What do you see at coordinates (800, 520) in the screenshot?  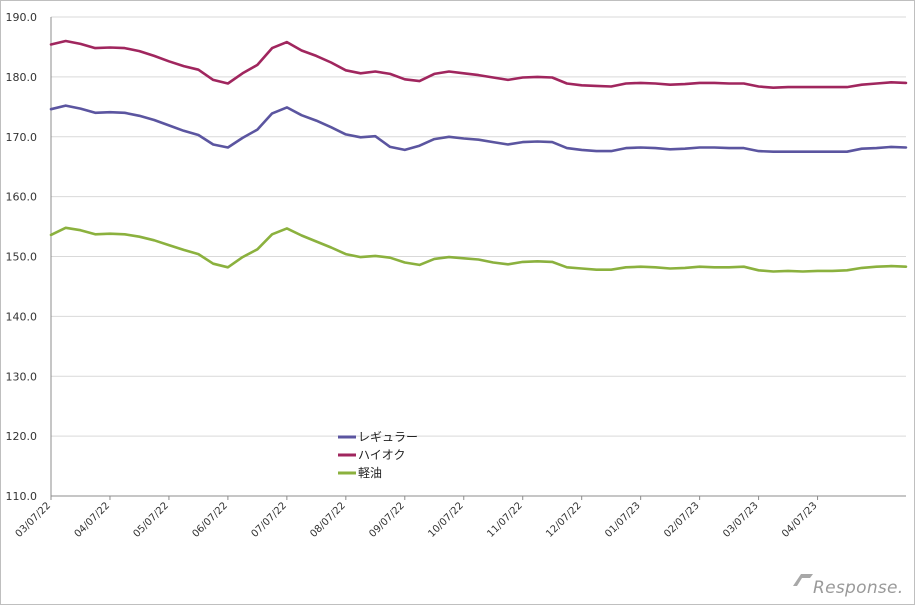 I see `x-tick-label: 04/07/23` at bounding box center [800, 520].